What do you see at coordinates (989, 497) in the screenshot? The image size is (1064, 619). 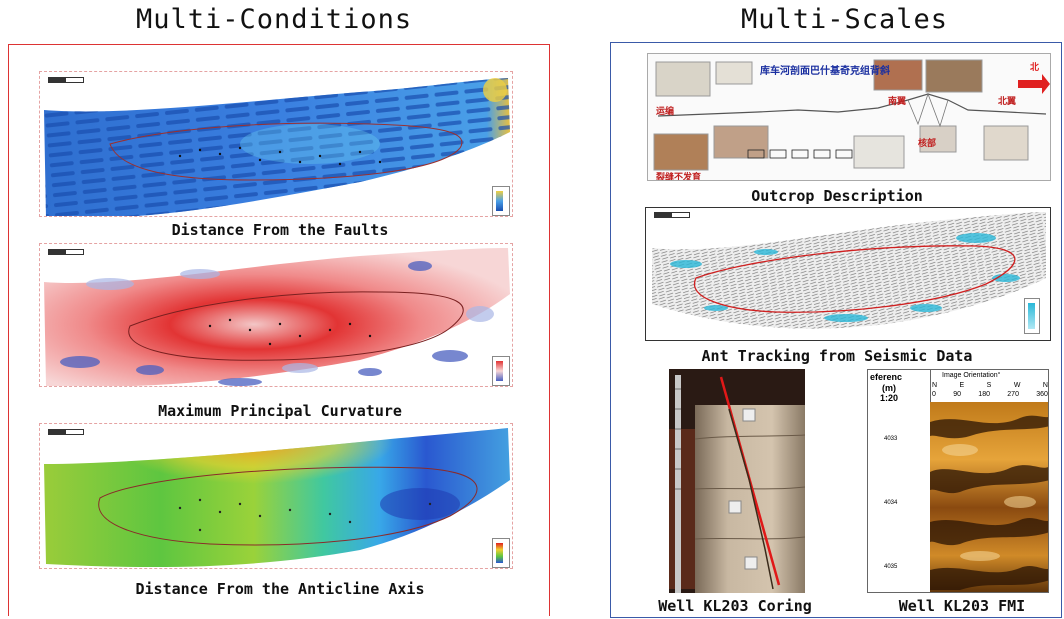 I see `fmi-image` at bounding box center [989, 497].